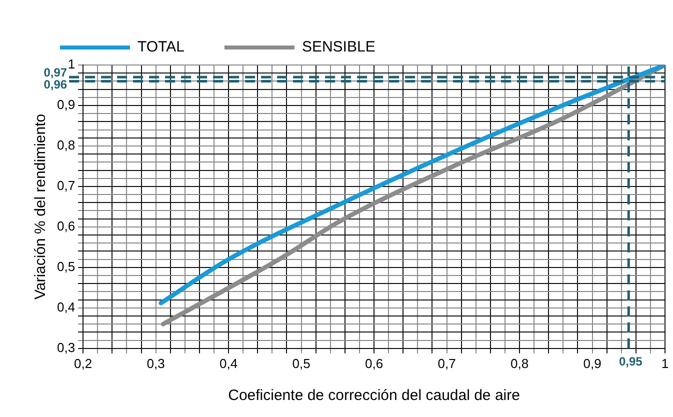  I want to click on x-tick-label: 0,2, so click(83, 363).